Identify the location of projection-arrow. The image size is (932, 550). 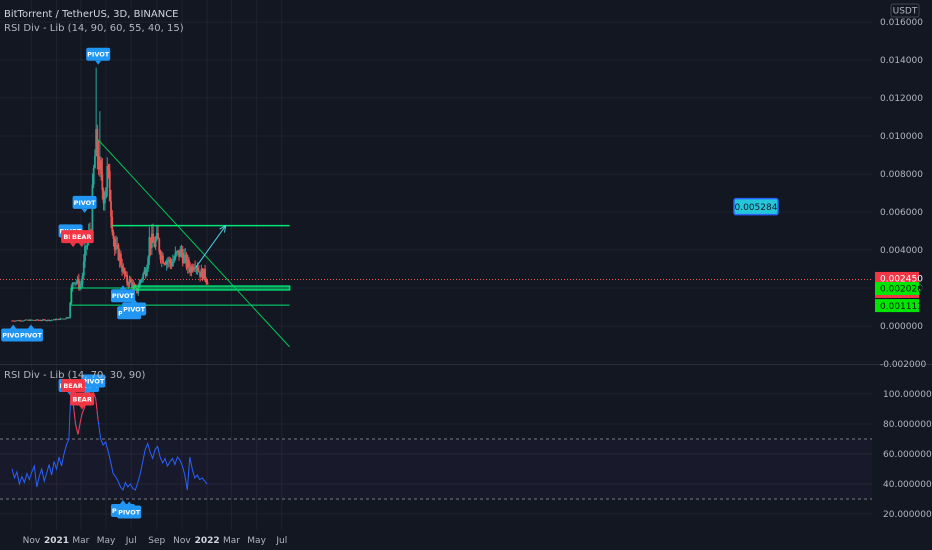
(211, 246).